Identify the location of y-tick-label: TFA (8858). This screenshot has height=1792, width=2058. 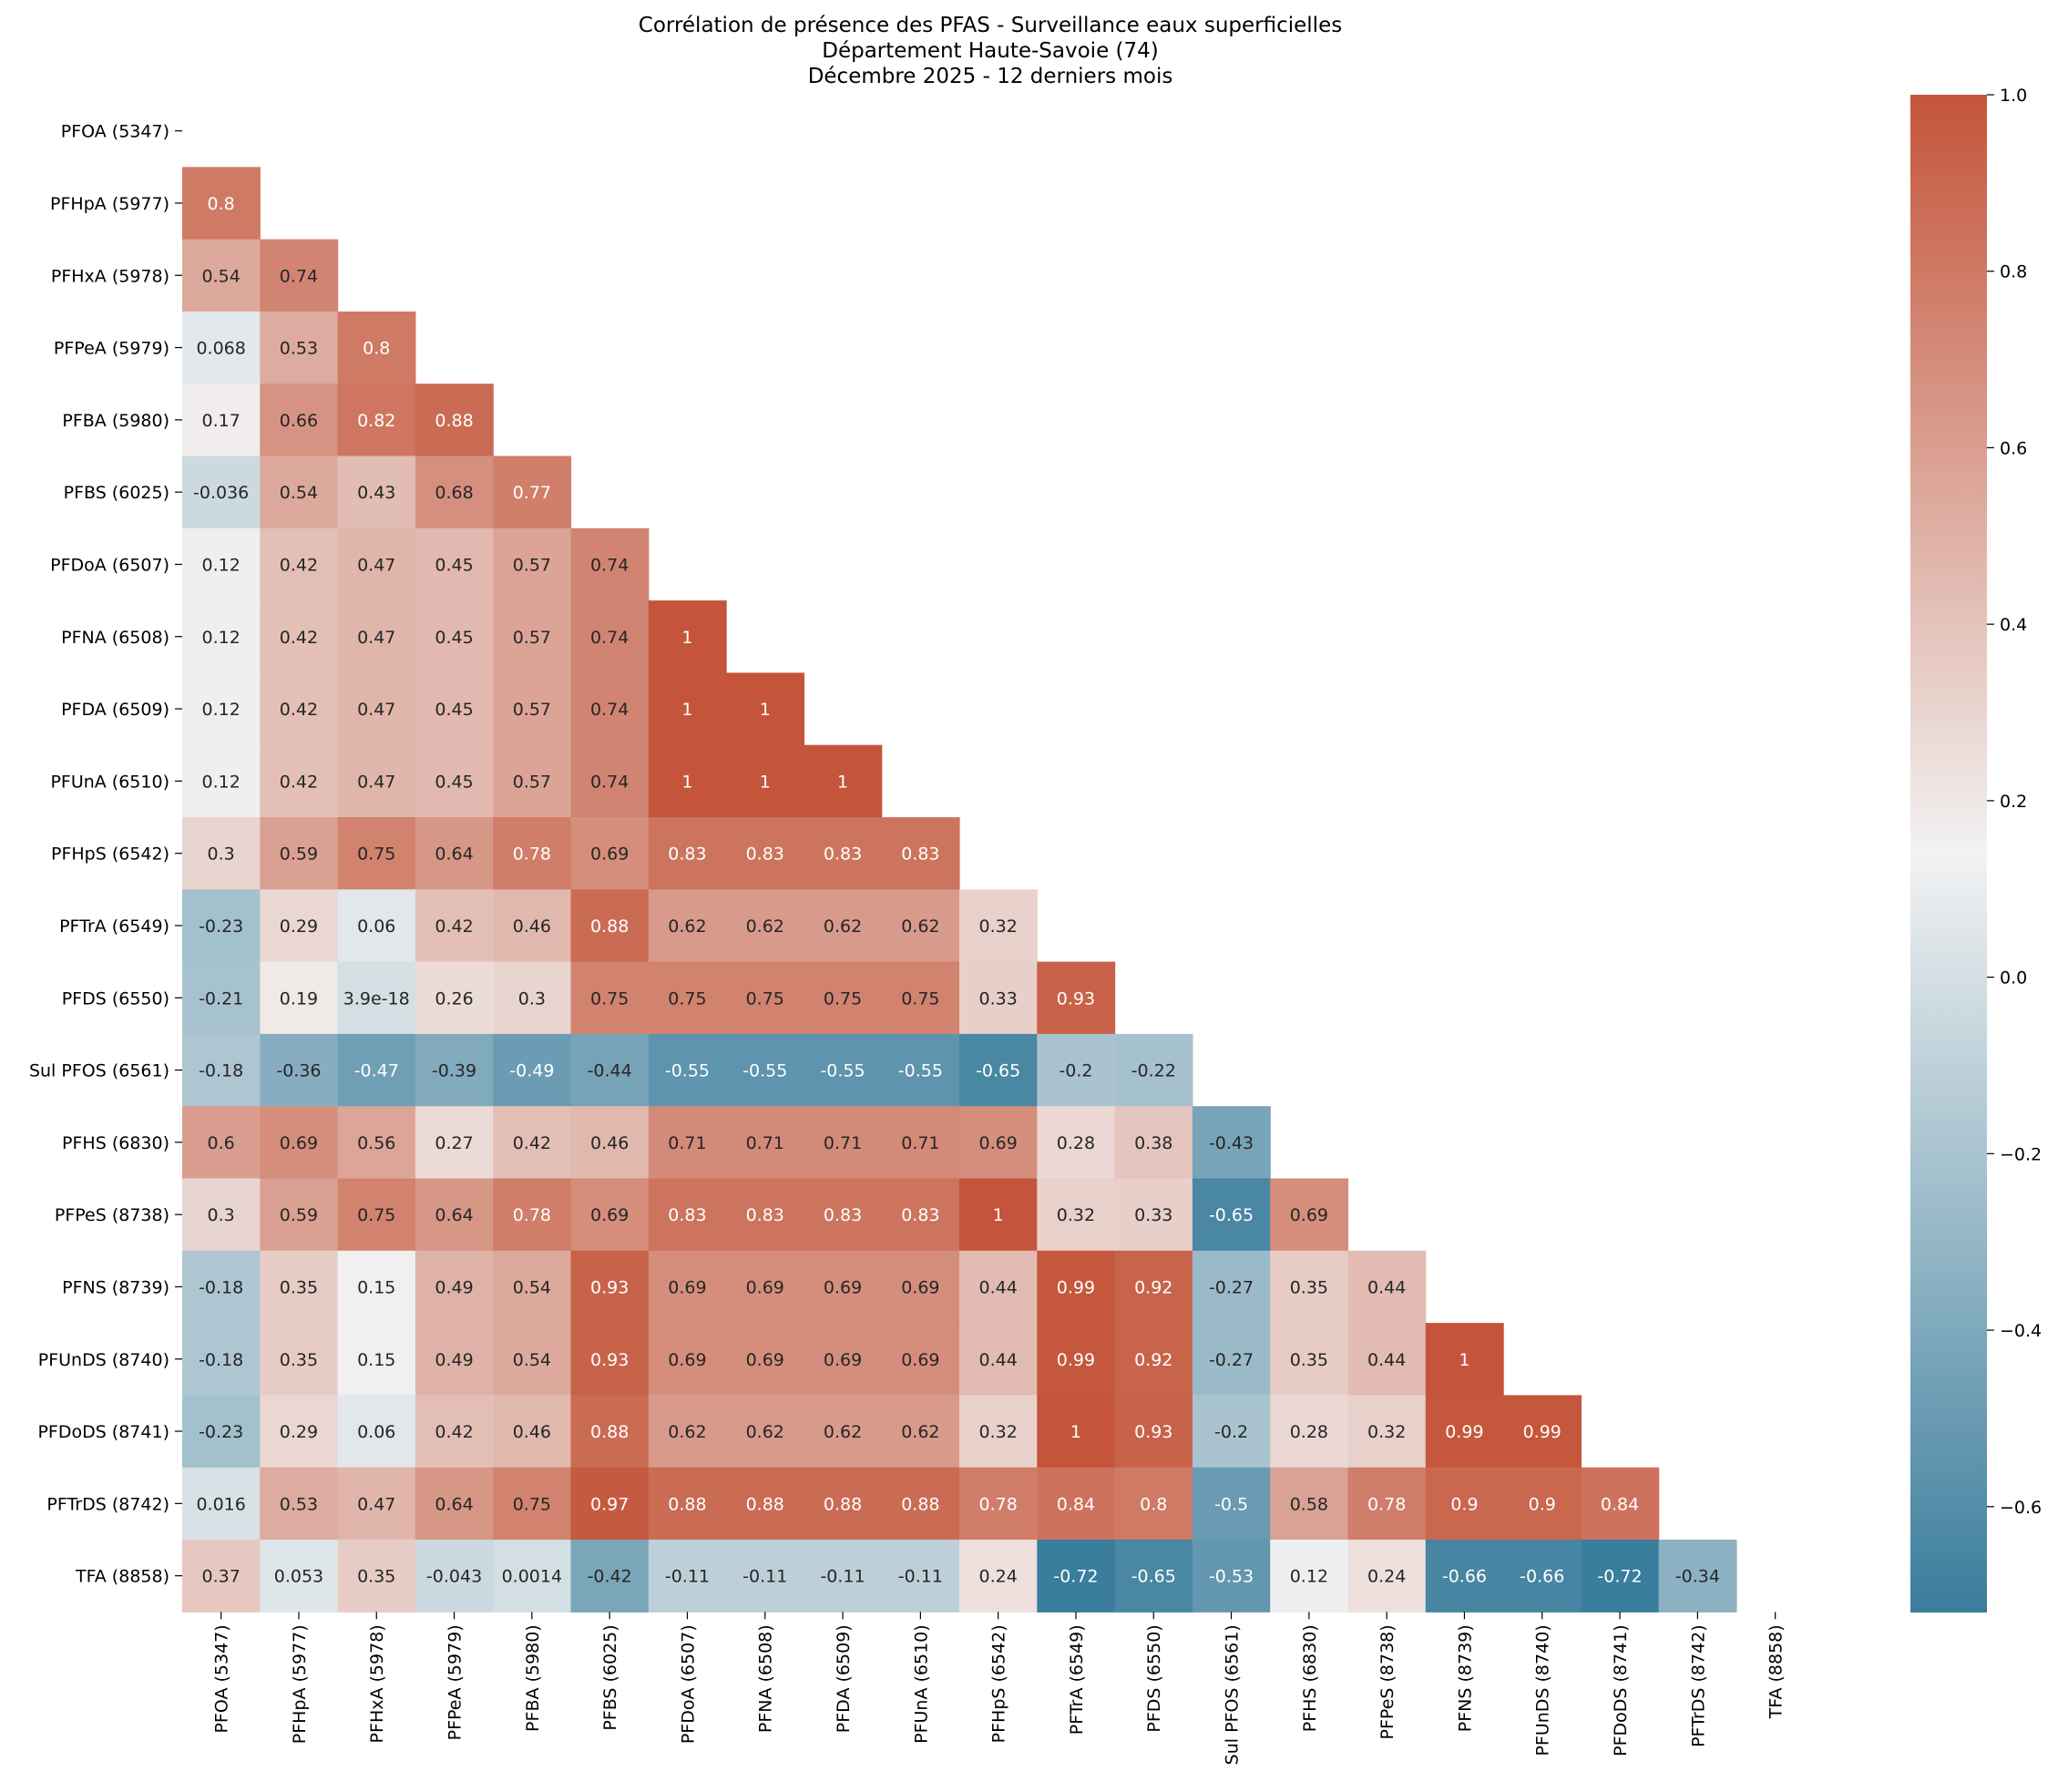
(122, 1577).